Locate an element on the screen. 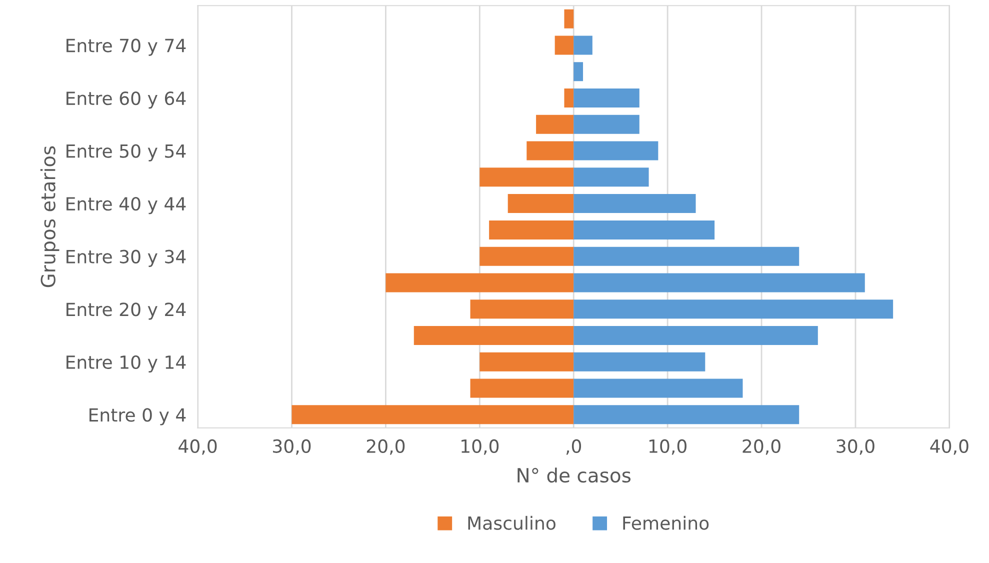 Image resolution: width=989 pixels, height=563 pixels. y-tick-label: Entre 10 y 14 is located at coordinates (126, 364).